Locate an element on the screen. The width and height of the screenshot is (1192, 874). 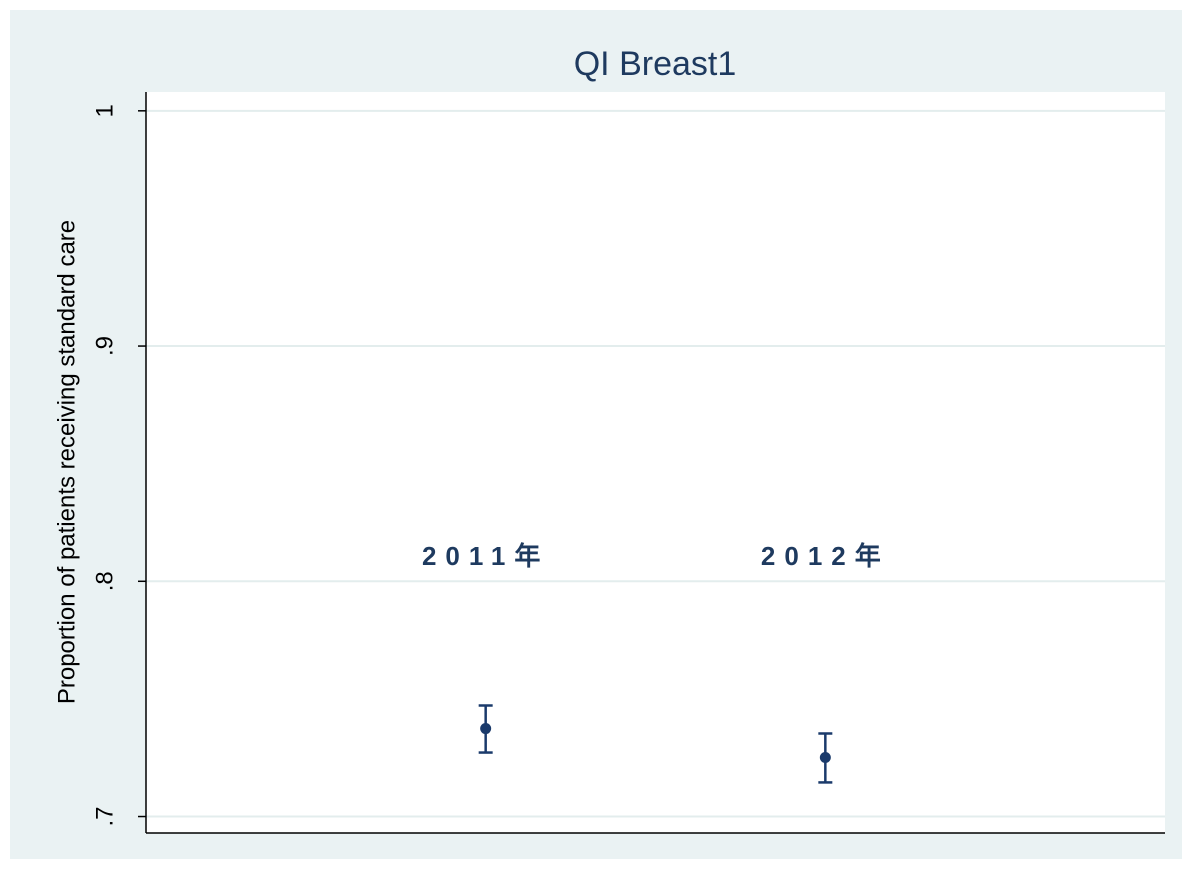
chart-title: QI Breast1 is located at coordinates (655, 64).